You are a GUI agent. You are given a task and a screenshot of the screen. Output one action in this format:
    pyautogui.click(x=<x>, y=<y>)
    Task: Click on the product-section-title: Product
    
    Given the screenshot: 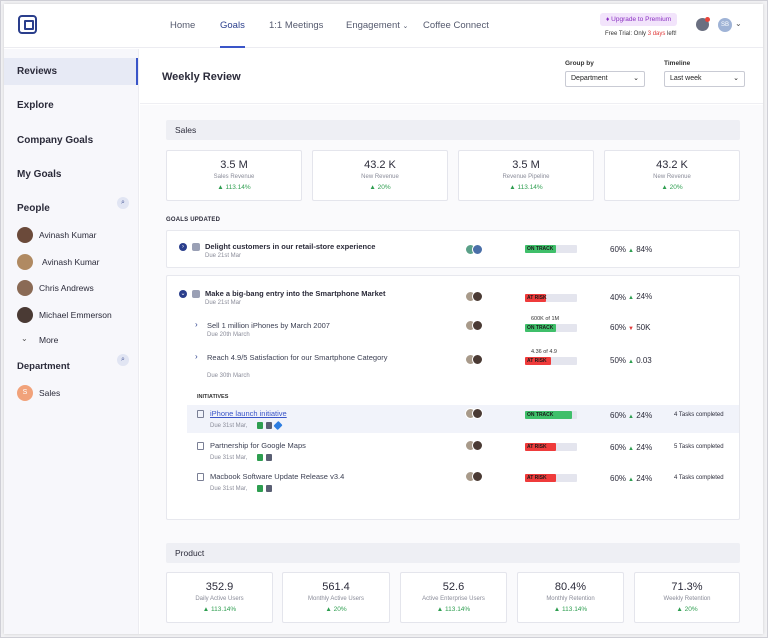 What is the action you would take?
    pyautogui.click(x=453, y=553)
    